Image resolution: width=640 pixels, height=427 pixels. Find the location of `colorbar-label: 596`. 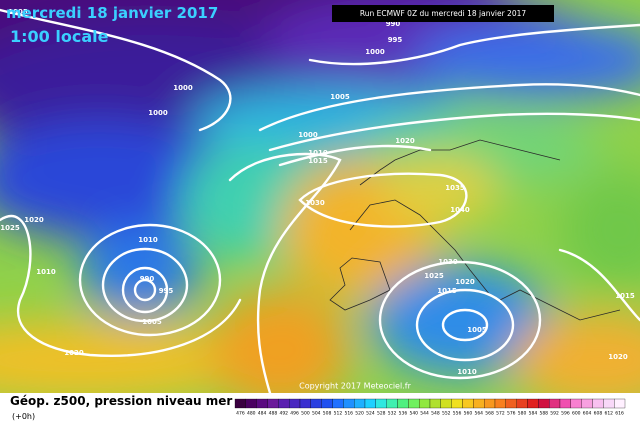

colorbar-label: 596 is located at coordinates (565, 414).